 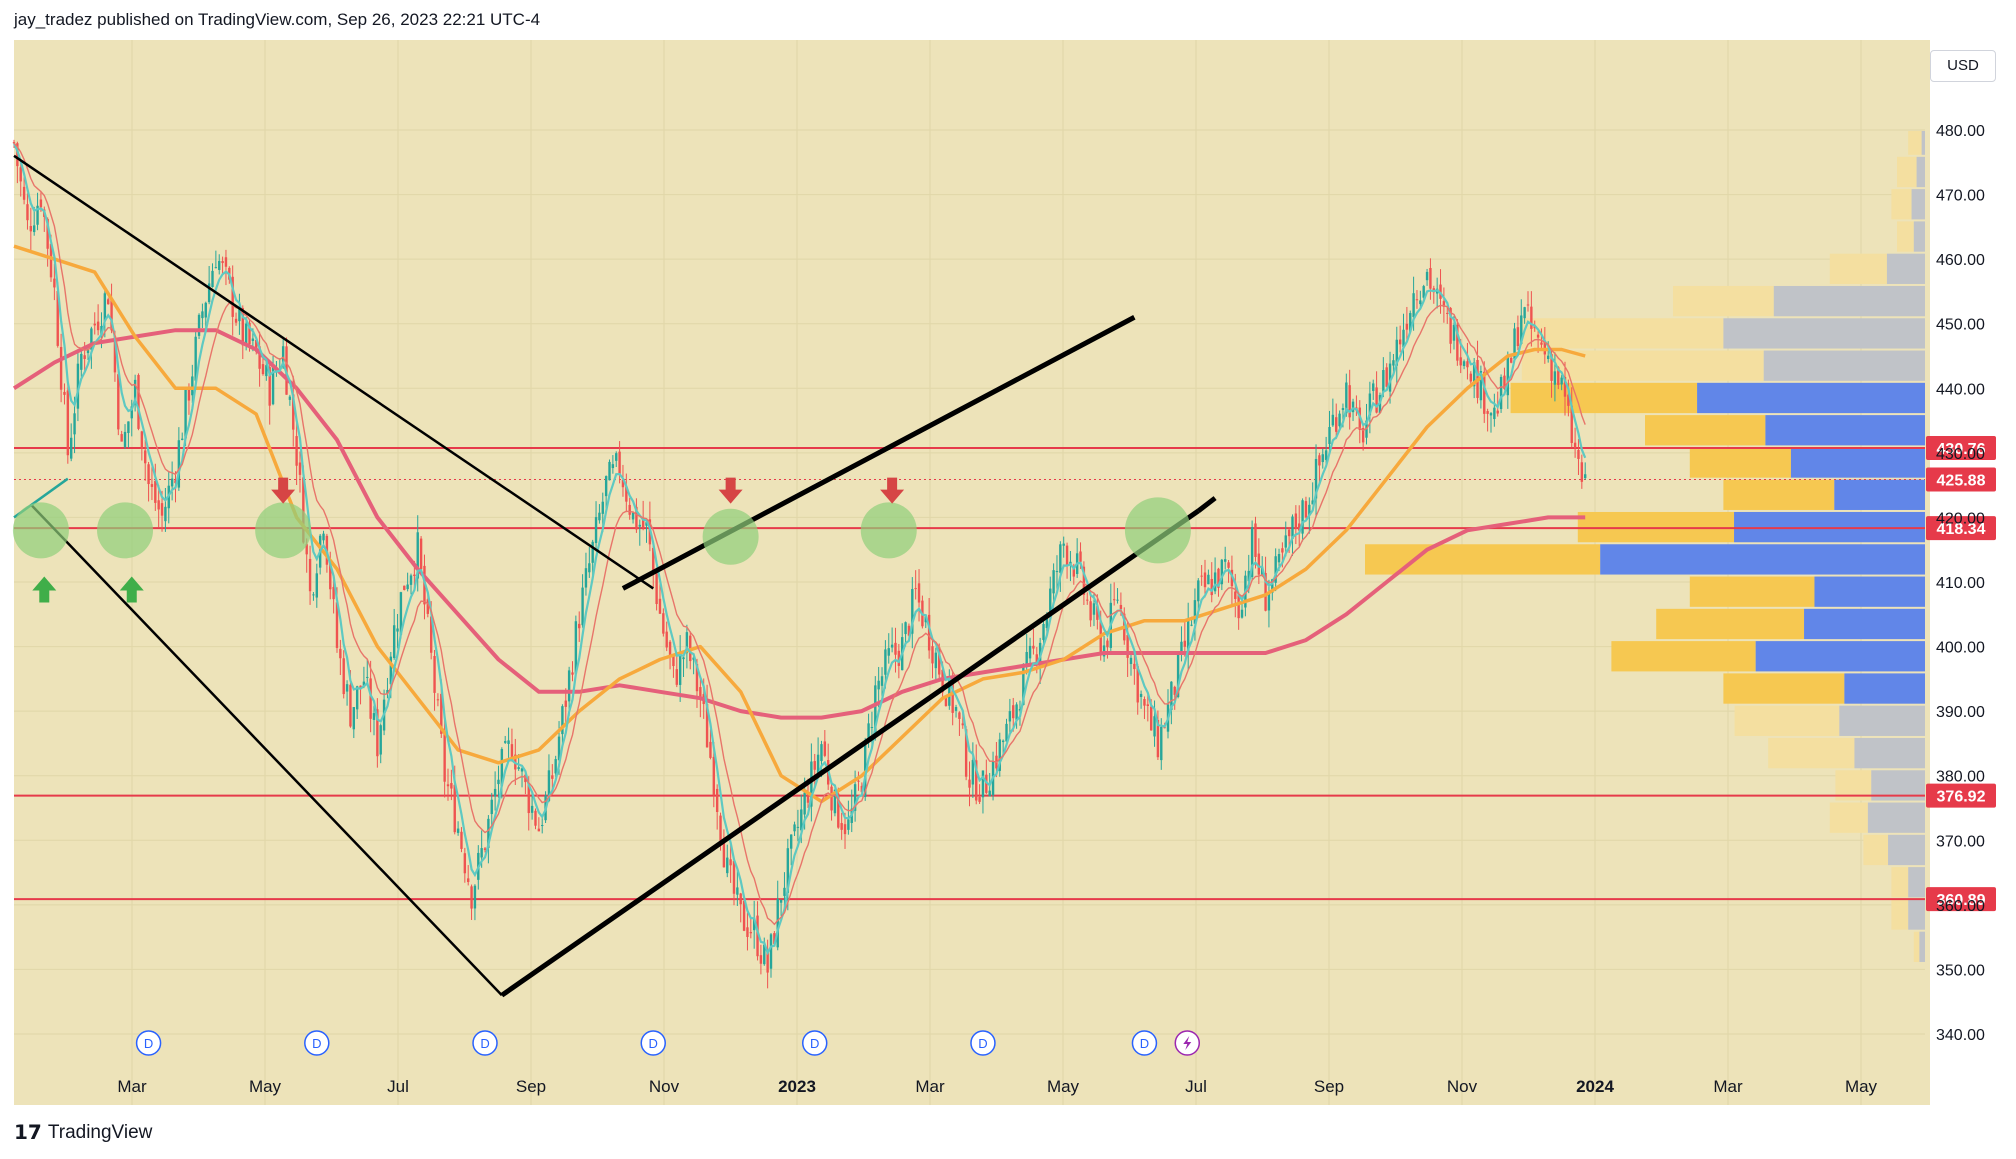 What do you see at coordinates (283, 490) in the screenshot?
I see `down-arrow-icon` at bounding box center [283, 490].